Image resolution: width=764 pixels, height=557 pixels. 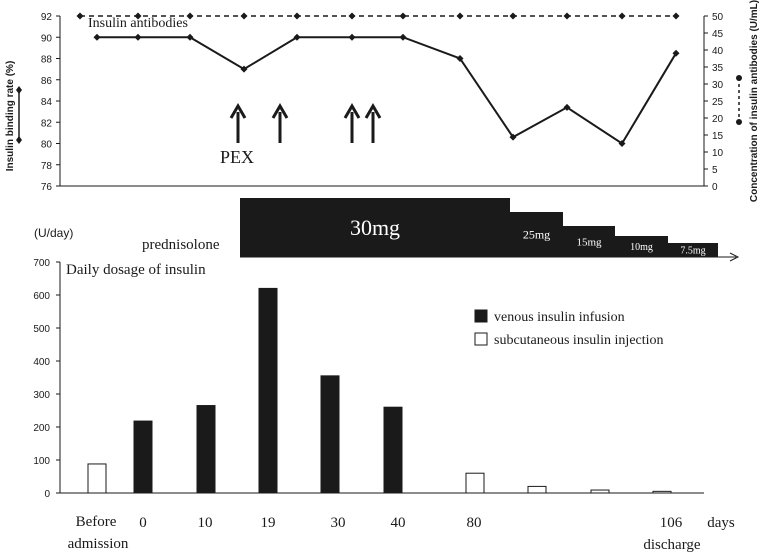 I want to click on left-axis-title: Insulin binding rate (%), so click(x=10, y=116).